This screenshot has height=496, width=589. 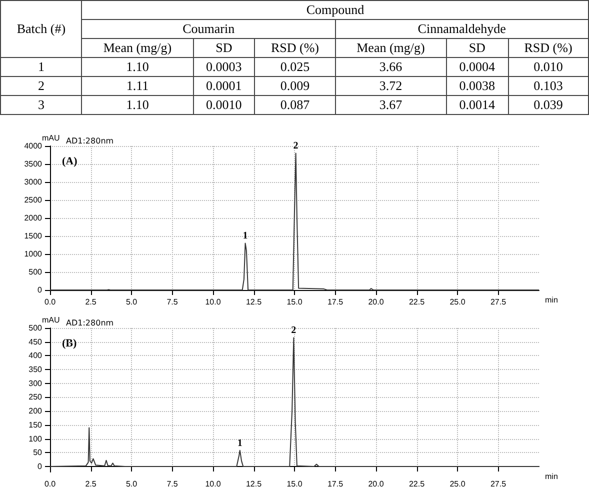 I want to click on text: 3.66, so click(x=390, y=67).